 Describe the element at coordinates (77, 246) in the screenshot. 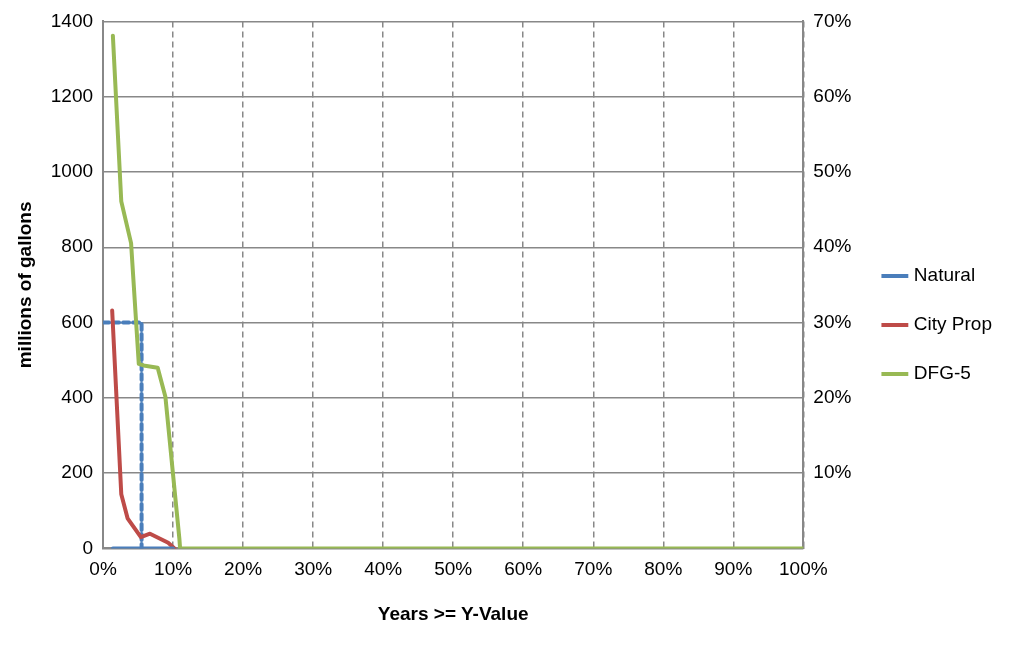

I see `y-tick-label: 800` at that location.